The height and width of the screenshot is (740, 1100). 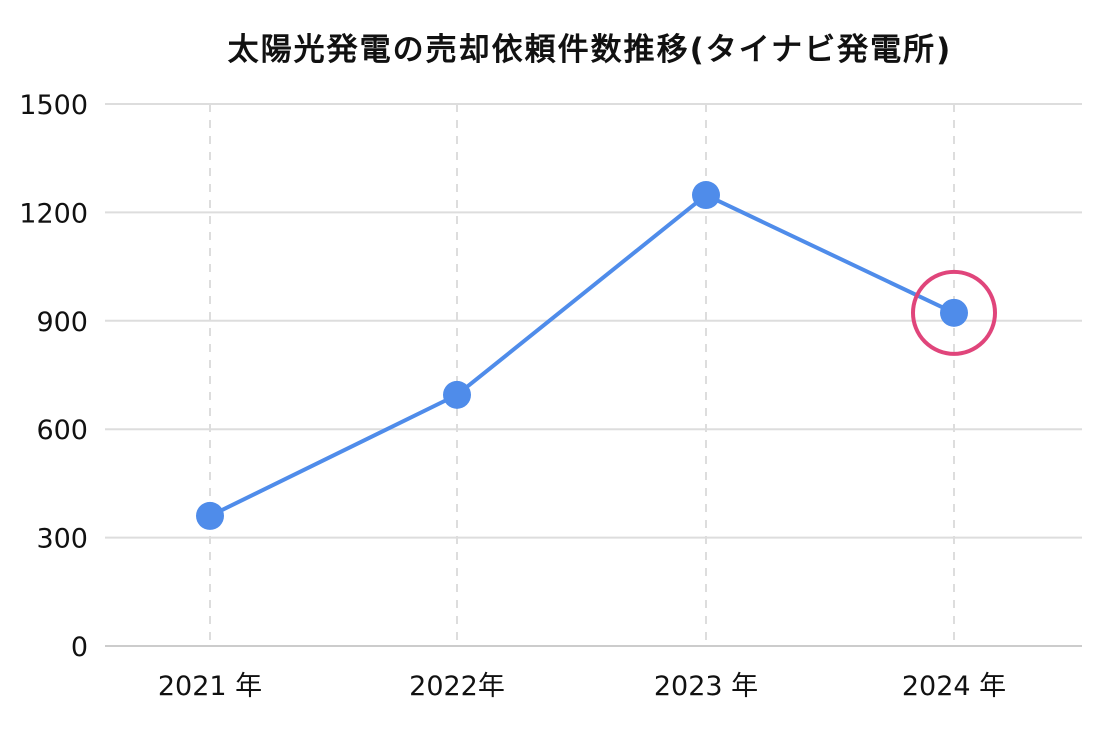 I want to click on y-tick-label: 600, so click(x=62, y=430).